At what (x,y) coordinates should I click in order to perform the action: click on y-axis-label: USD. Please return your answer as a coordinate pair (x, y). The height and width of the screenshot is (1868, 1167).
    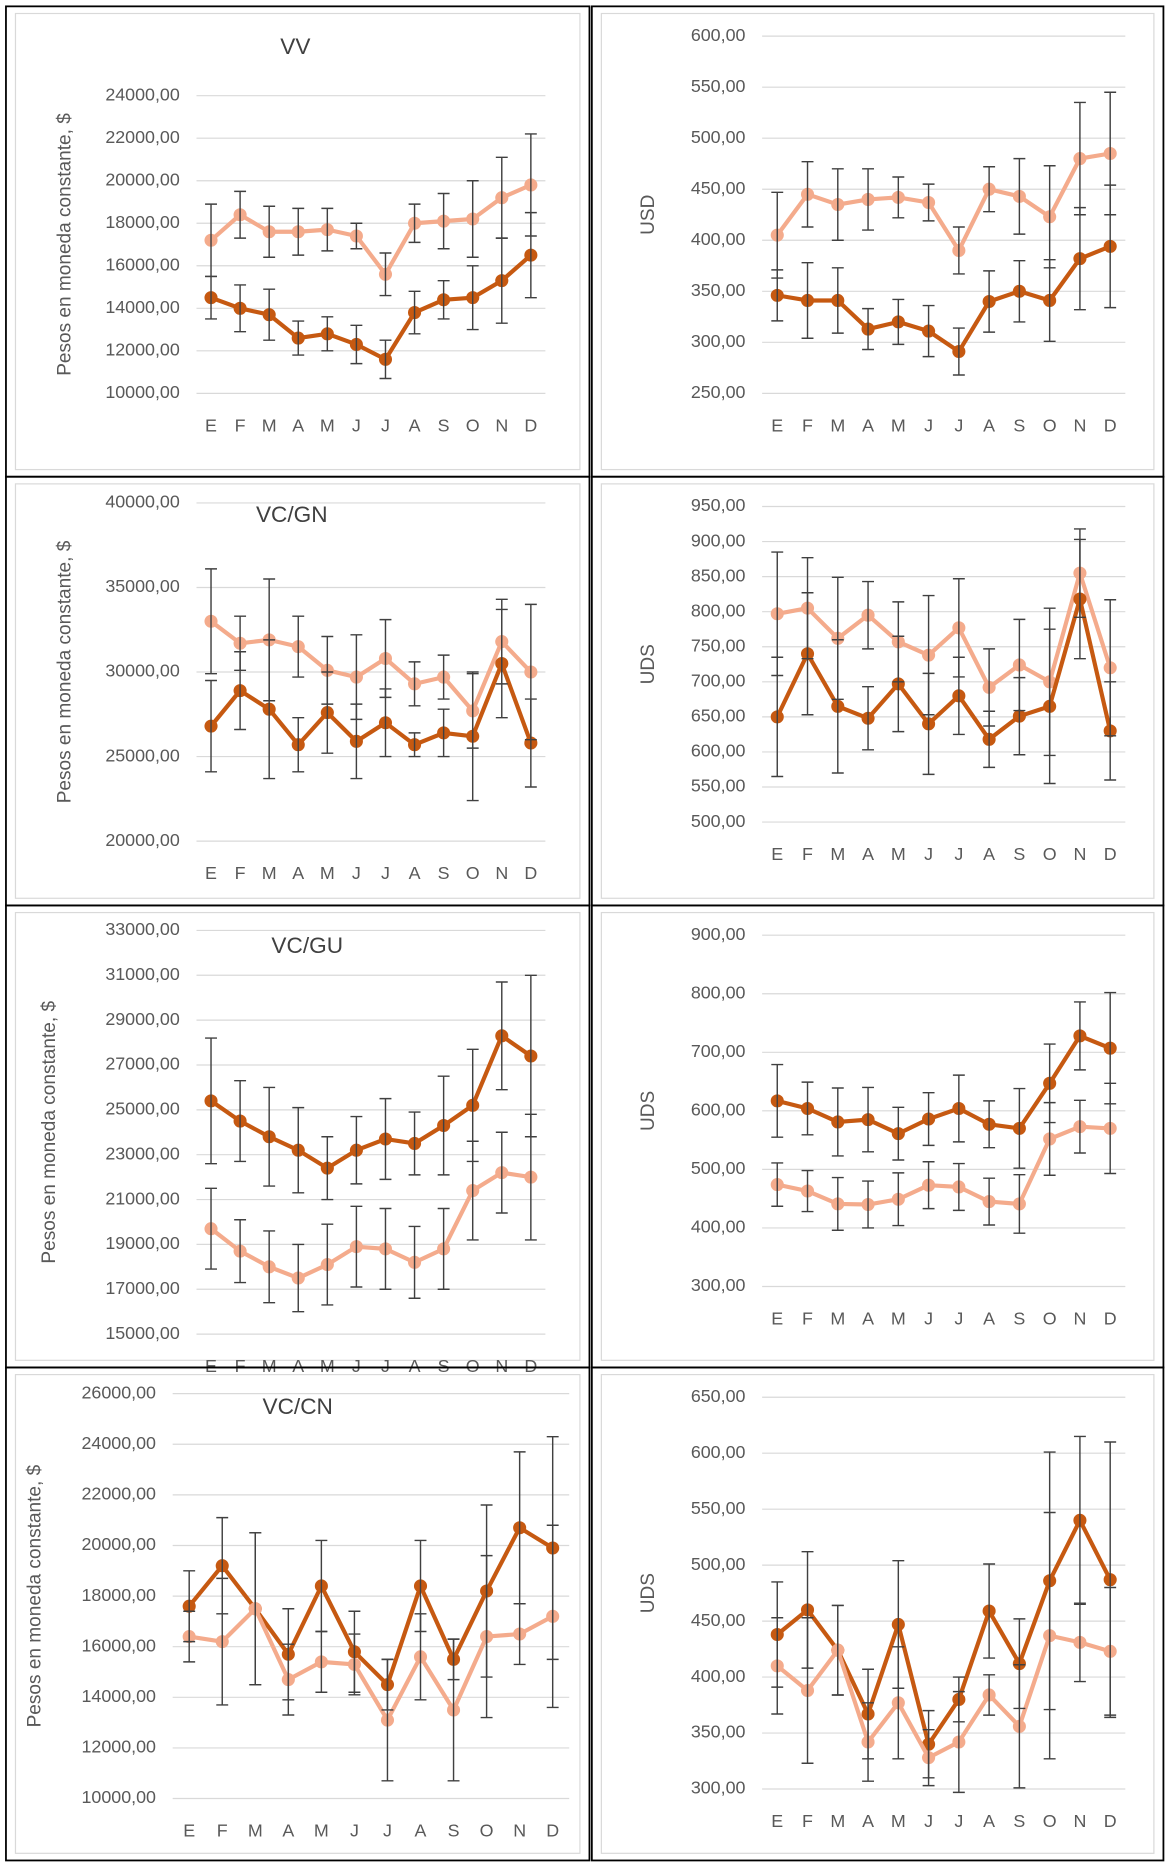
    Looking at the image, I should click on (648, 215).